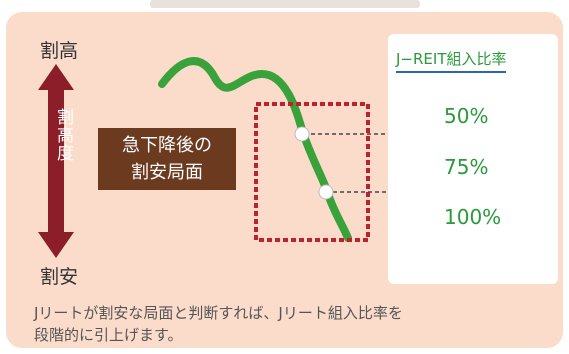 This screenshot has width=569, height=354. I want to click on caption-line-2: 段階的に引上げます。, so click(108, 335).